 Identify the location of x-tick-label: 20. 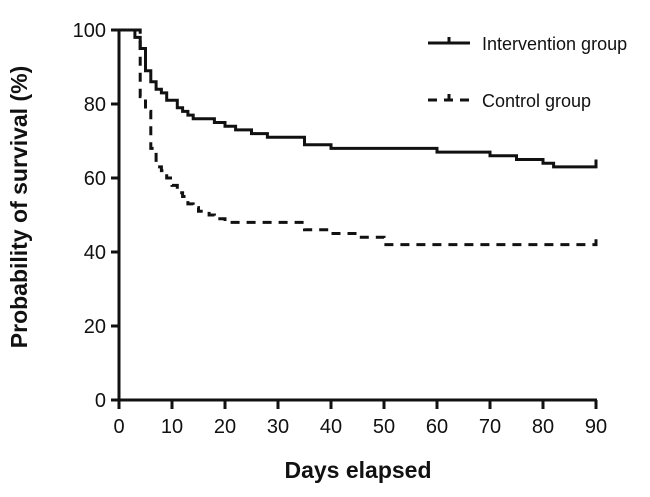
(225, 427).